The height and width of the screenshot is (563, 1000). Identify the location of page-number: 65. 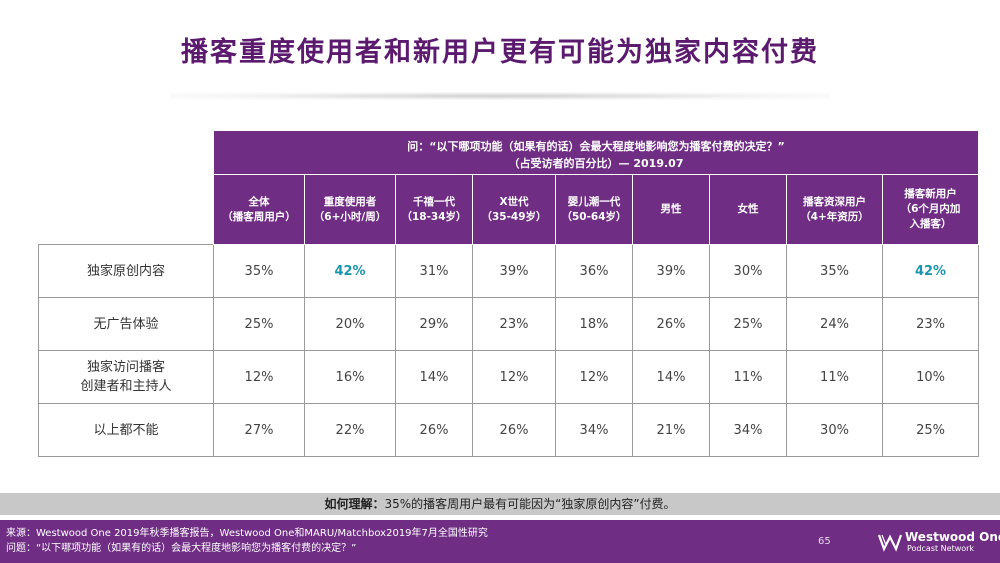
(824, 541).